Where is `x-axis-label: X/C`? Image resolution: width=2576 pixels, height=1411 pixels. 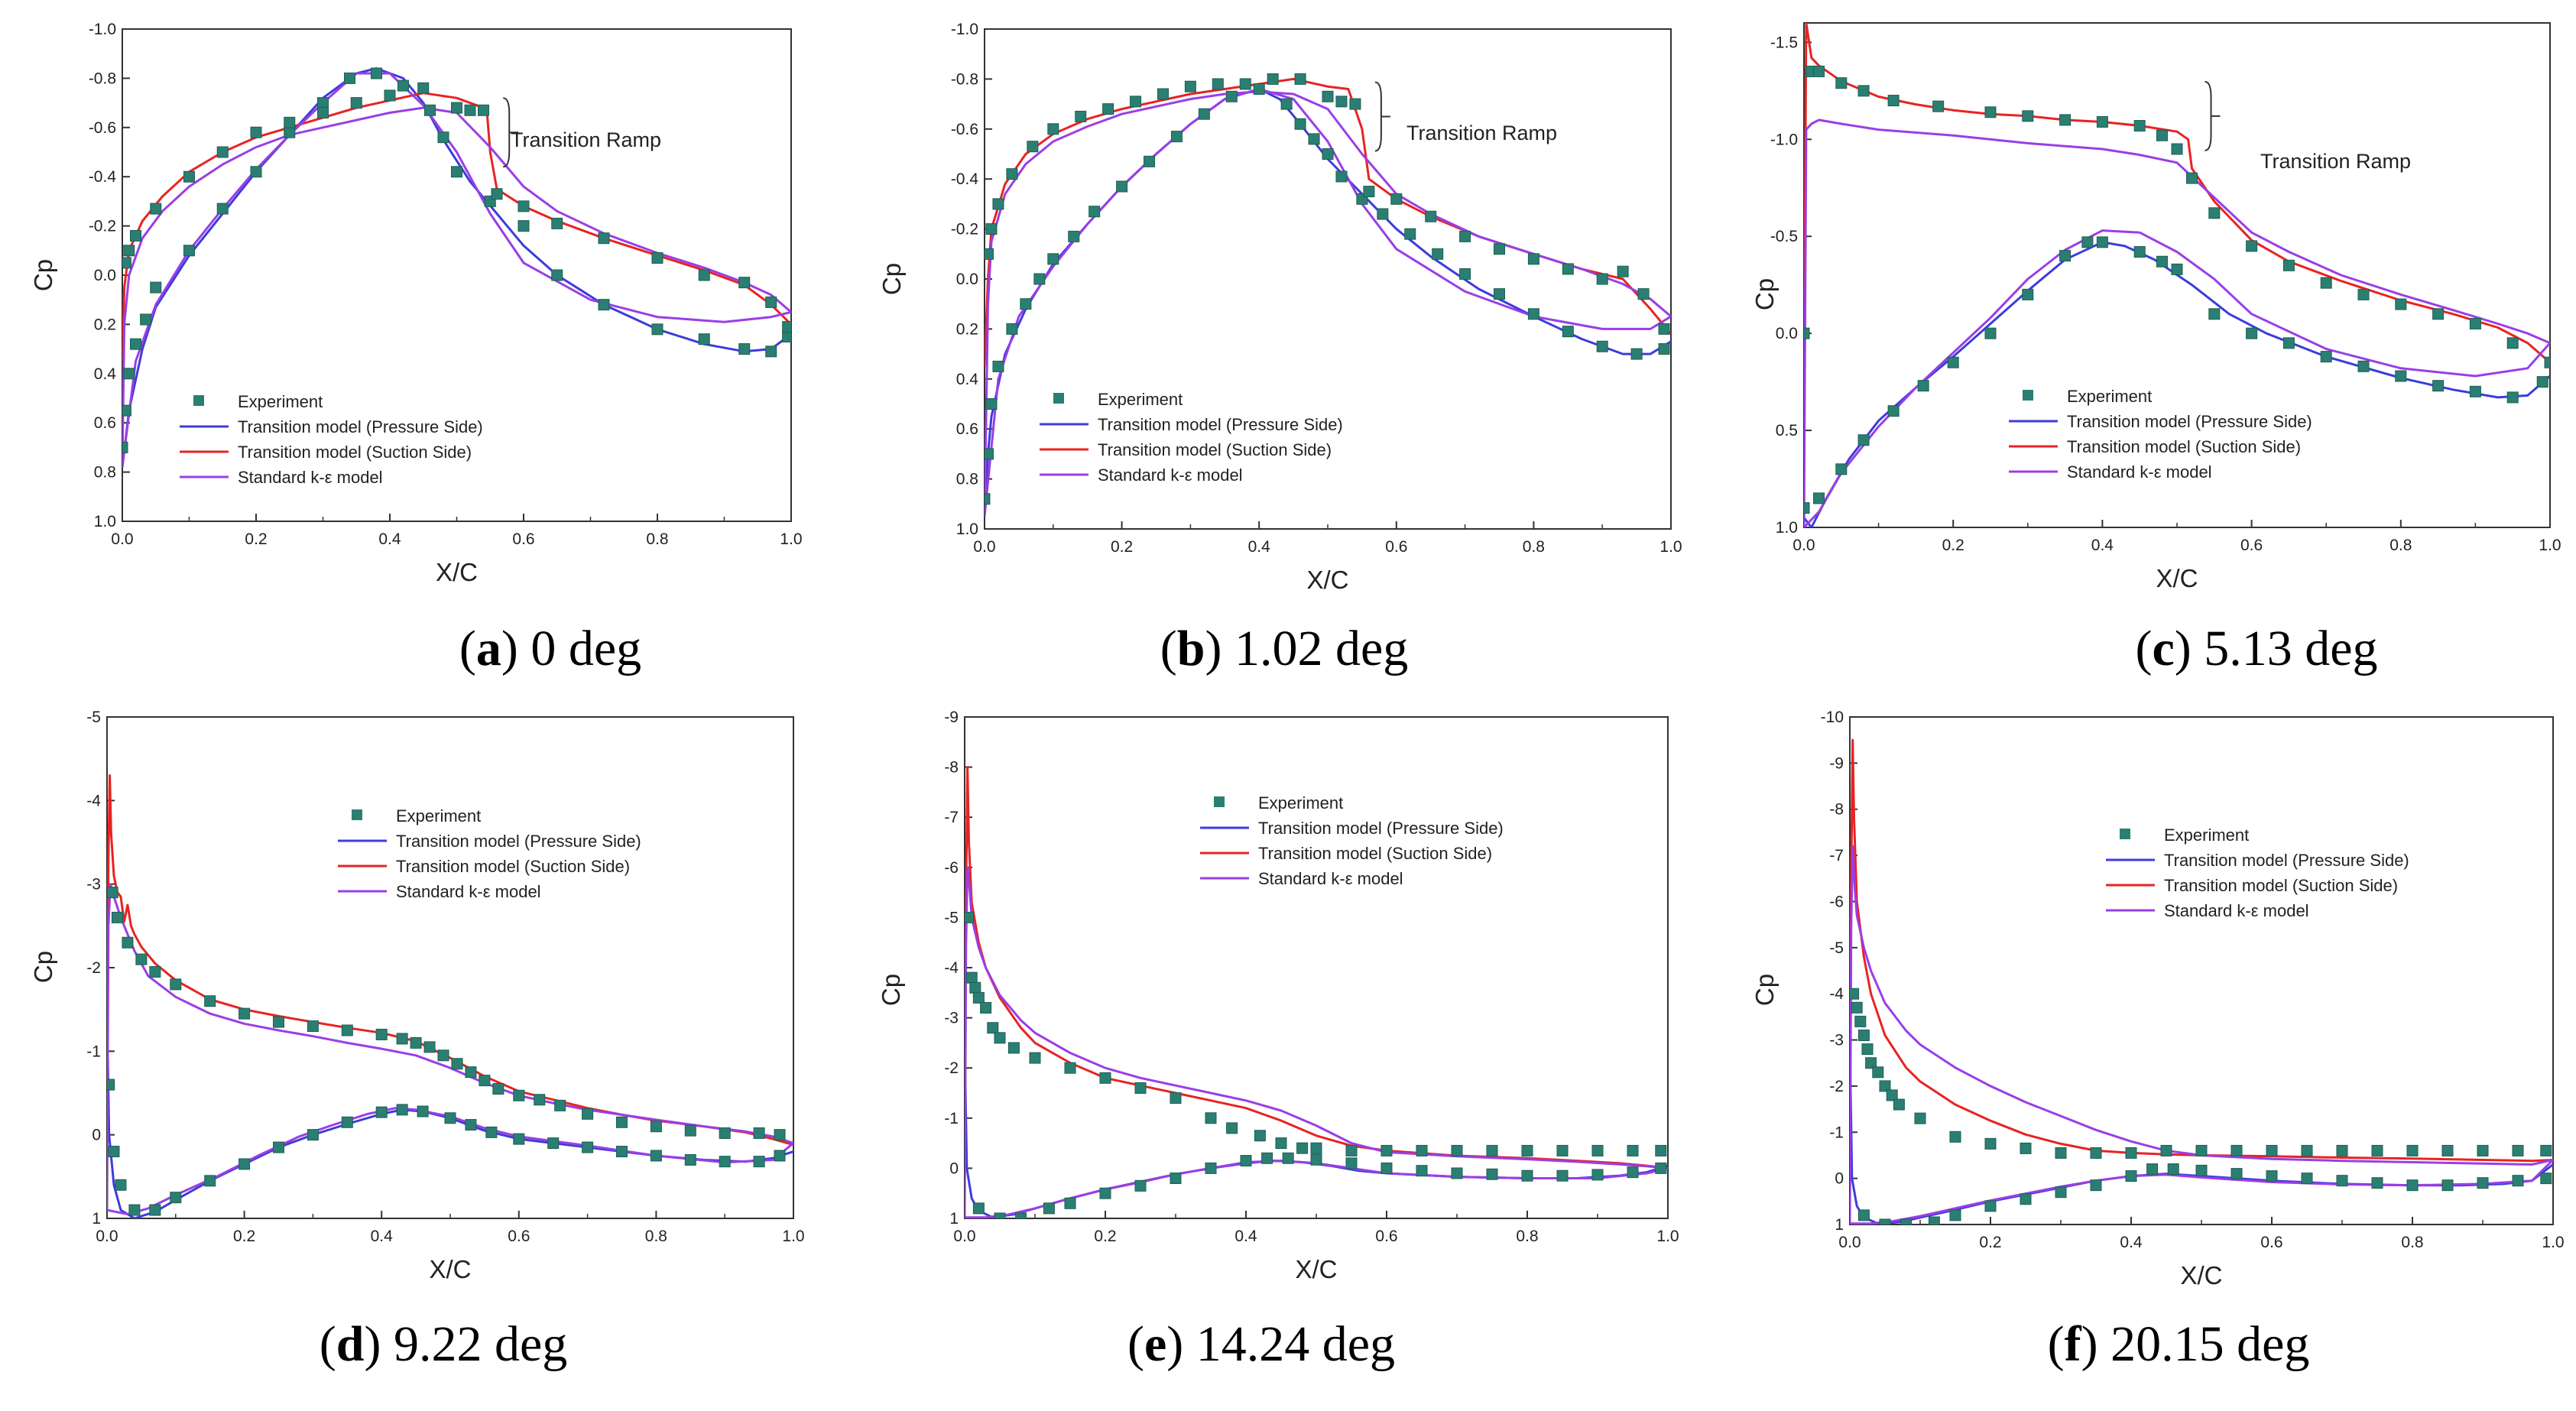 x-axis-label: X/C is located at coordinates (2177, 578).